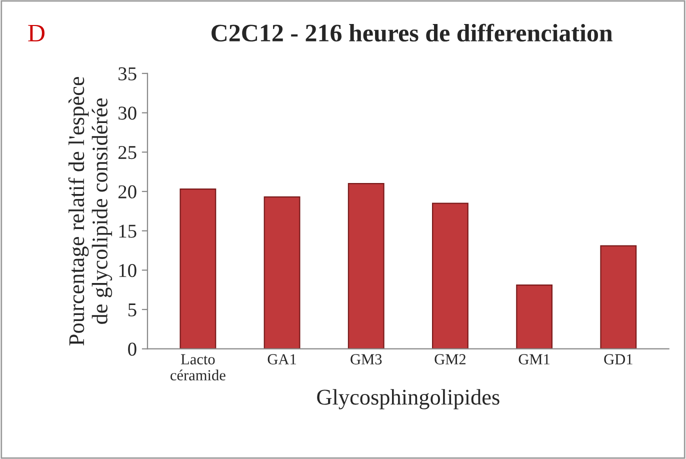  What do you see at coordinates (132, 310) in the screenshot?
I see `y-tick-label: 5` at bounding box center [132, 310].